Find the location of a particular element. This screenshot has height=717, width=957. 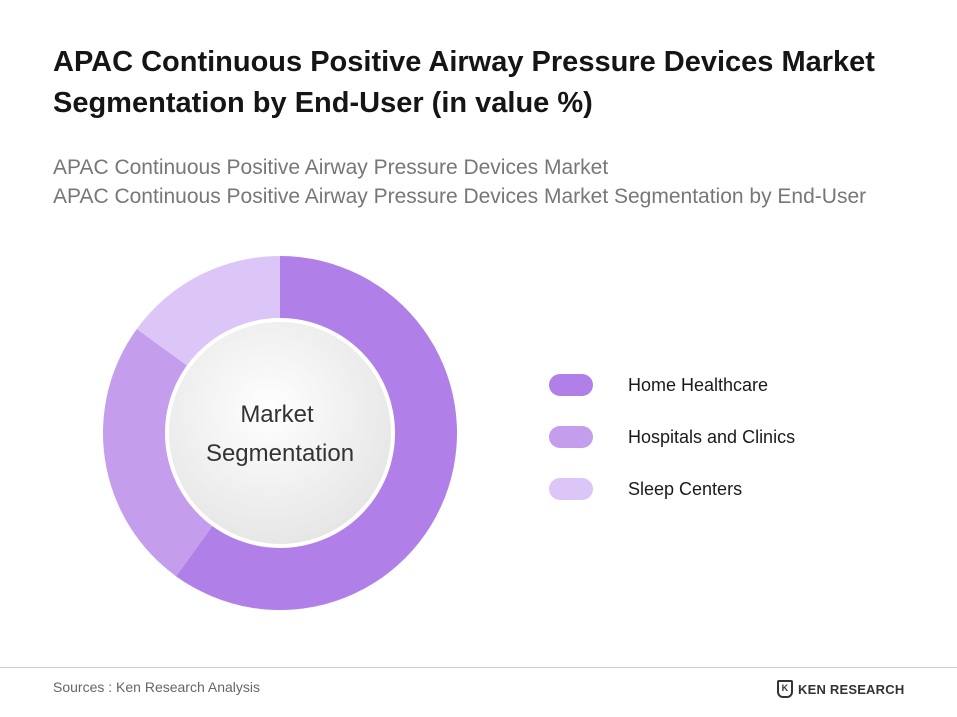

logo-text: KEN RESEARCH is located at coordinates (851, 689).